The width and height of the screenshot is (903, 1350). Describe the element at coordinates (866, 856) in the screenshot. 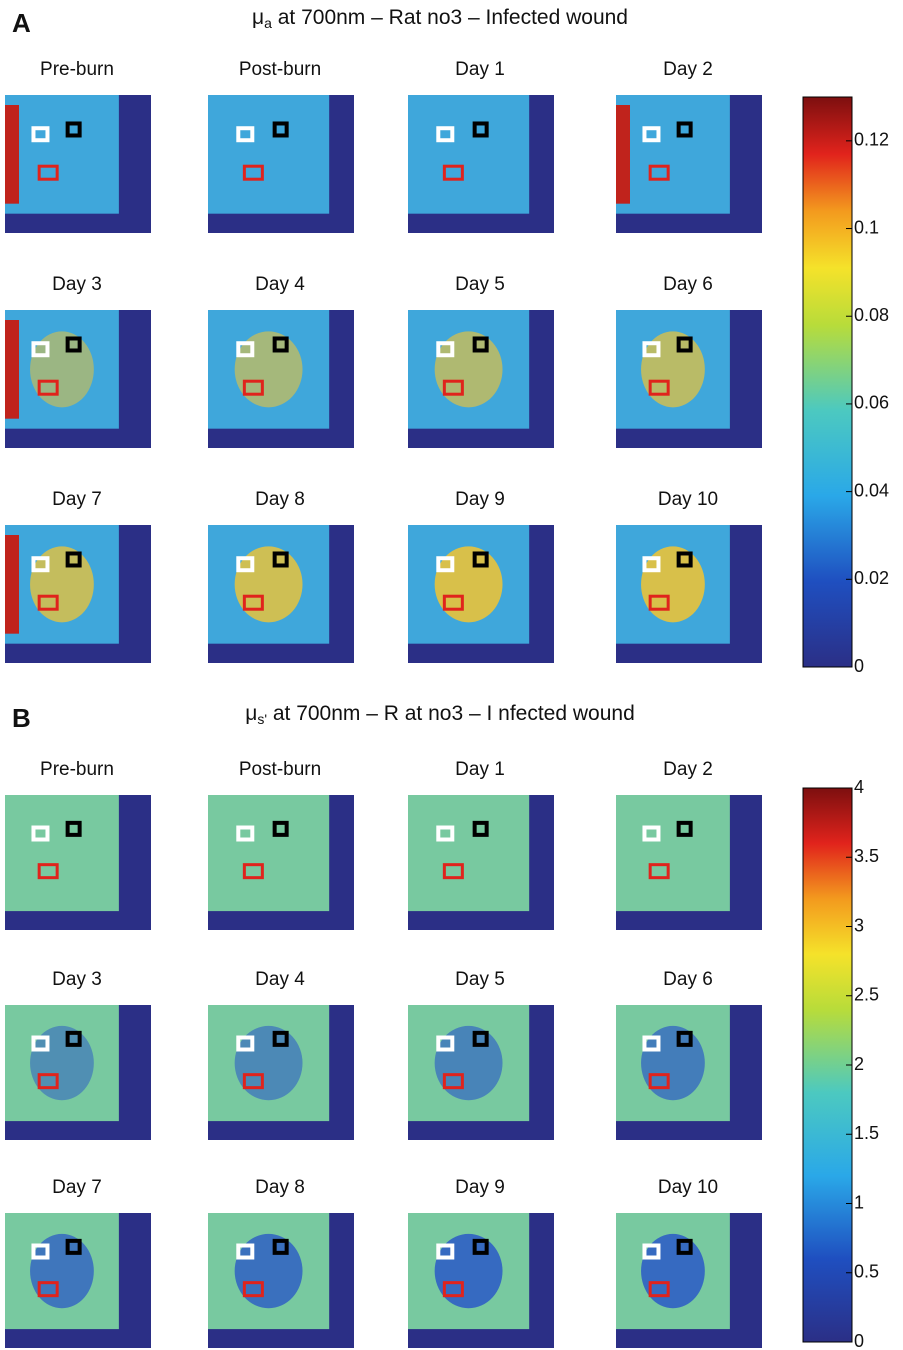

I see `colorbar-tick-label: 3.5` at that location.